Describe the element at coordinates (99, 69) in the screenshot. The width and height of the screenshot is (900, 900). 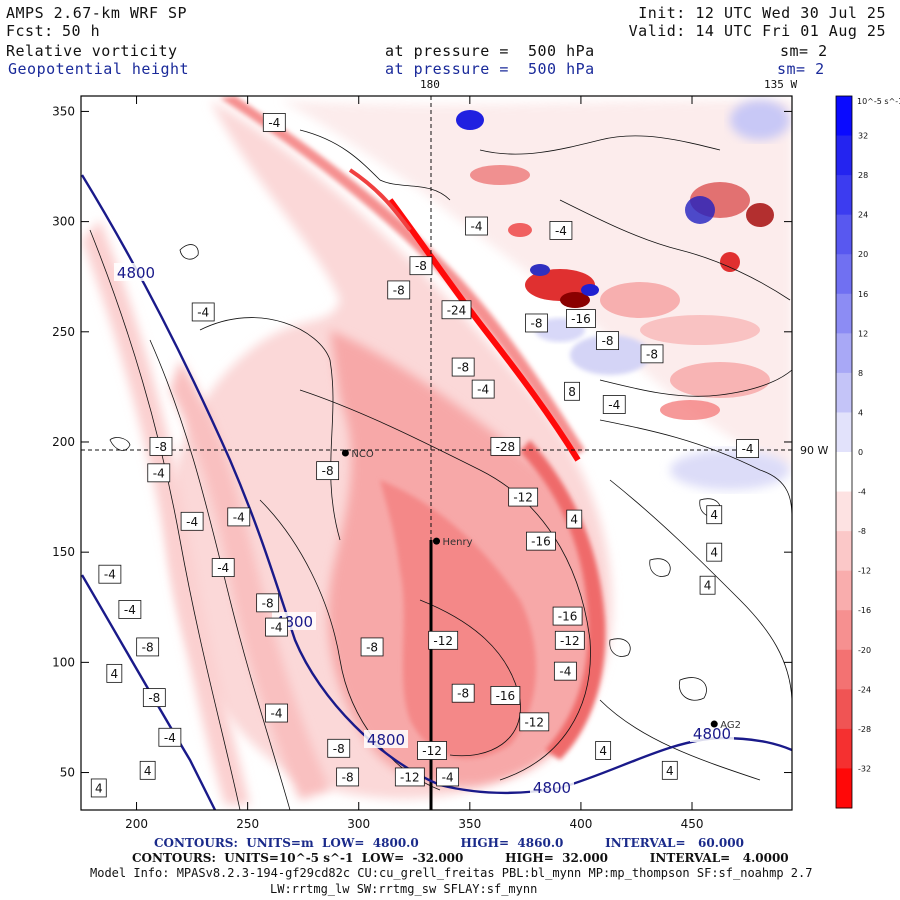
I see `field2-name: Geopotential height` at that location.